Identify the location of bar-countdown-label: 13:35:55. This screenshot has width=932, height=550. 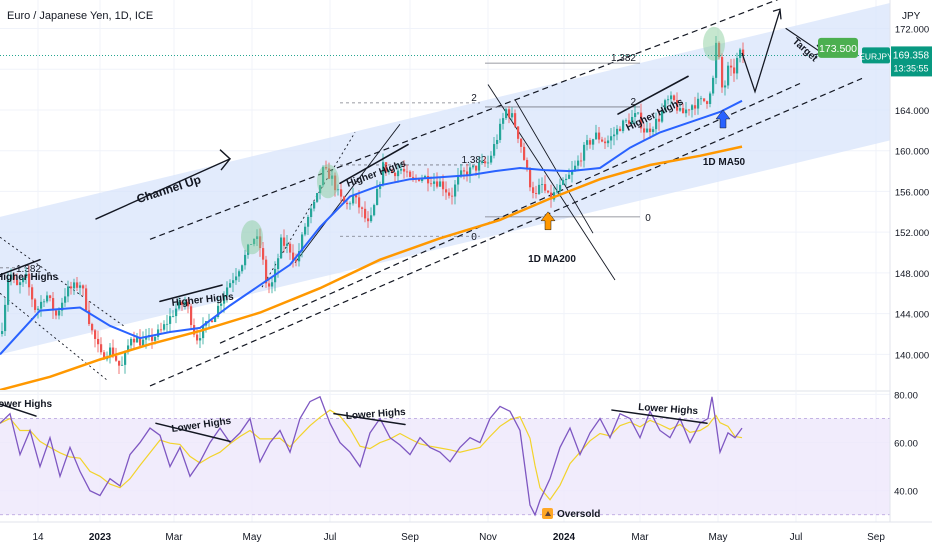
(910, 68).